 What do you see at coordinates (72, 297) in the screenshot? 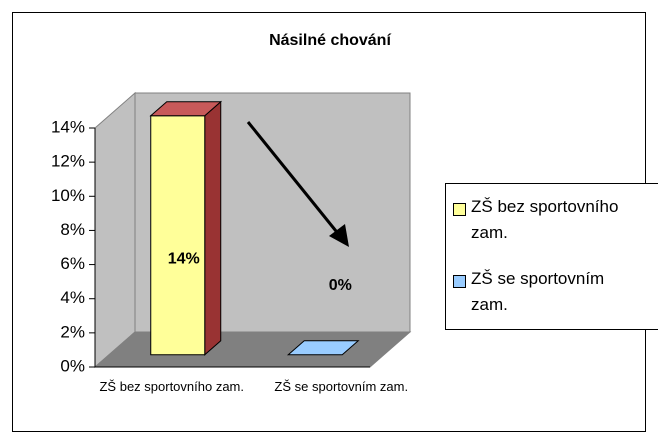
I see `y-tick-label: 4%` at bounding box center [72, 297].